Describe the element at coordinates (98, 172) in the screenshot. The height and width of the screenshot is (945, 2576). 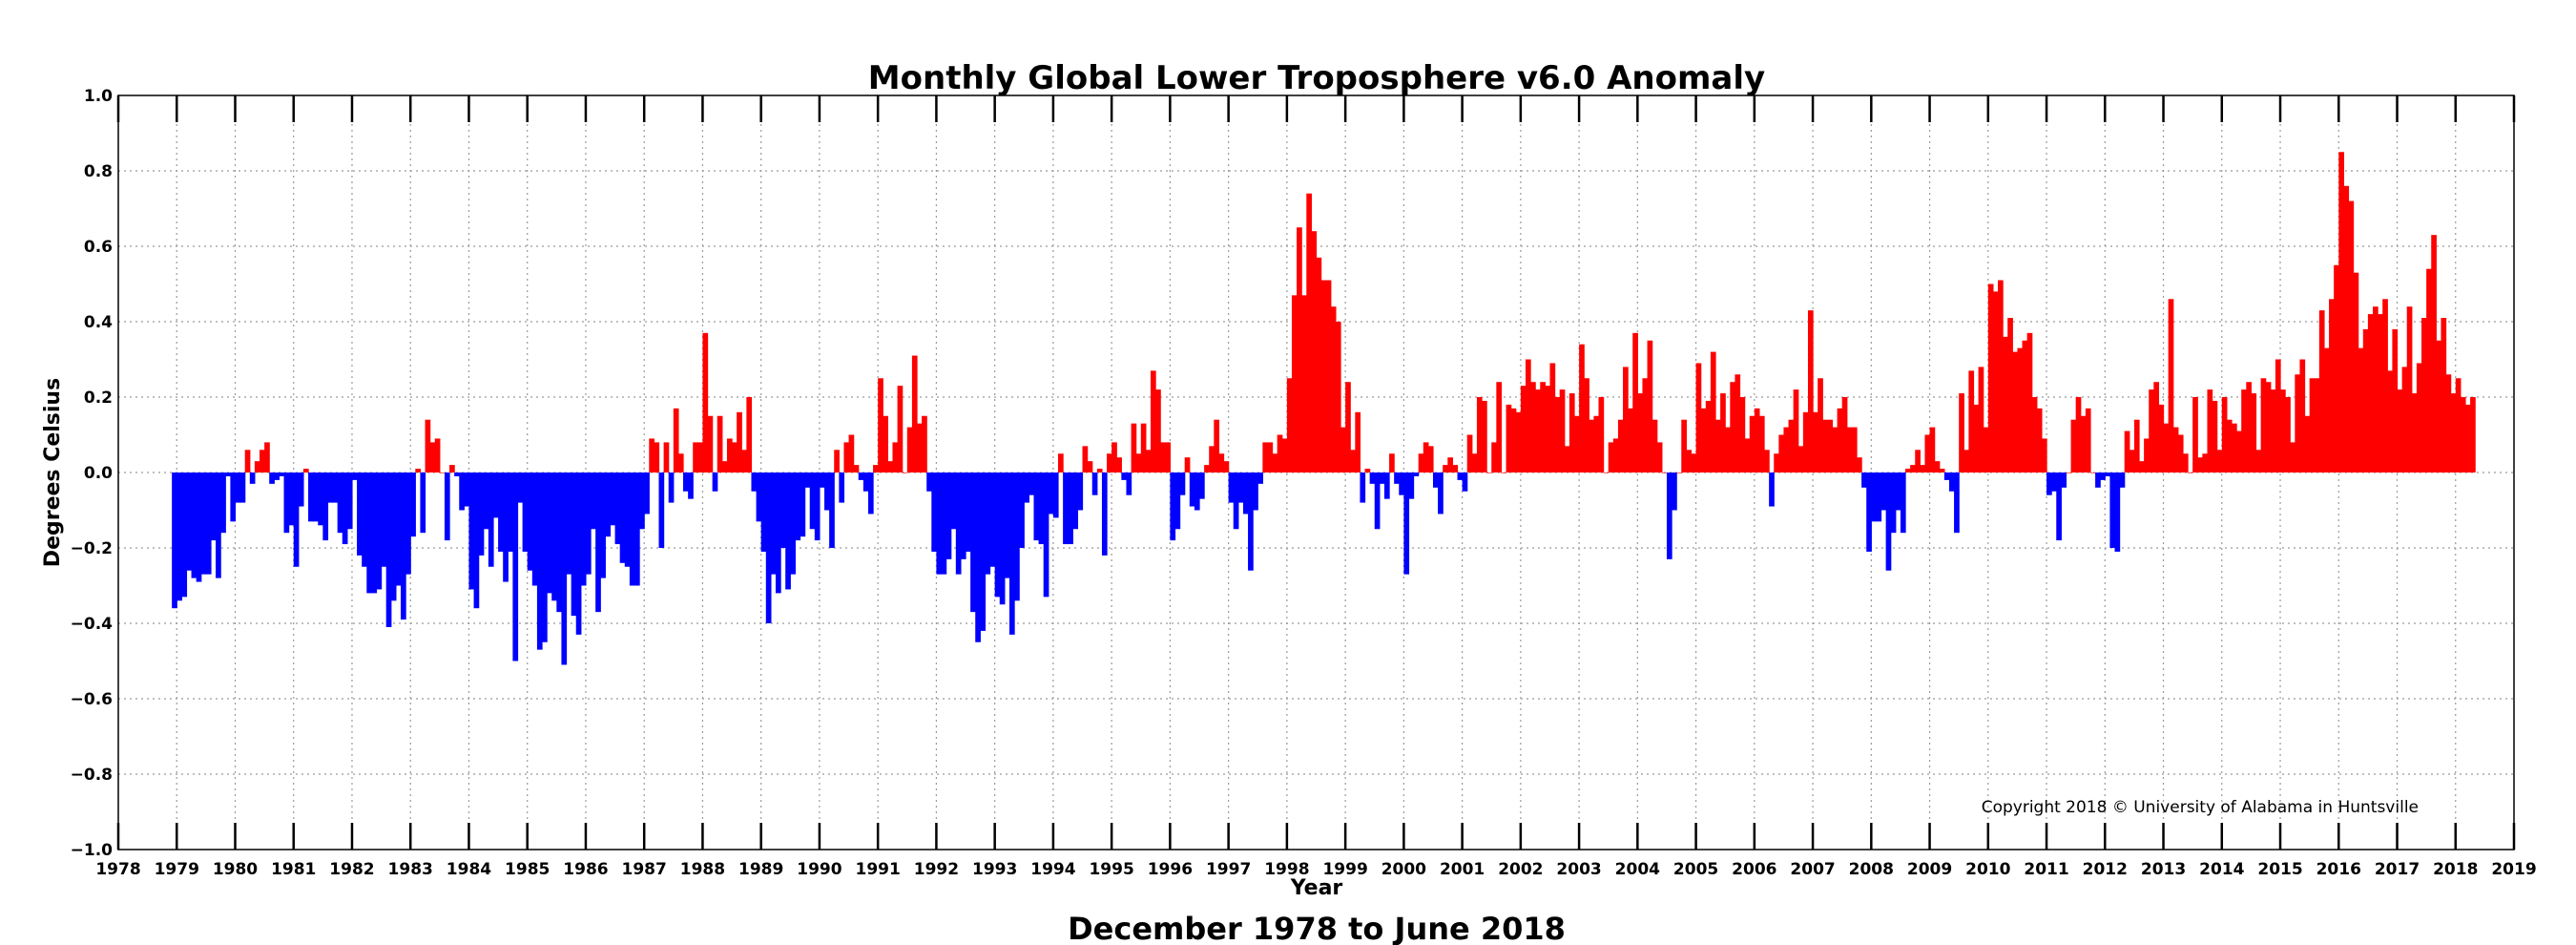
I see `y-tick-label: 0.8` at that location.